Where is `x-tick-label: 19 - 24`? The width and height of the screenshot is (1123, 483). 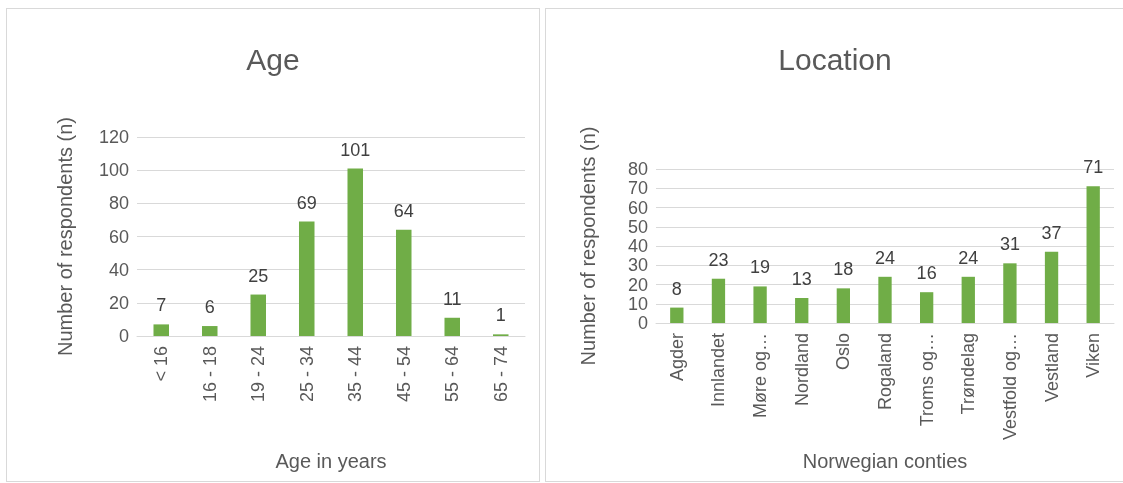 x-tick-label: 19 - 24 is located at coordinates (258, 374).